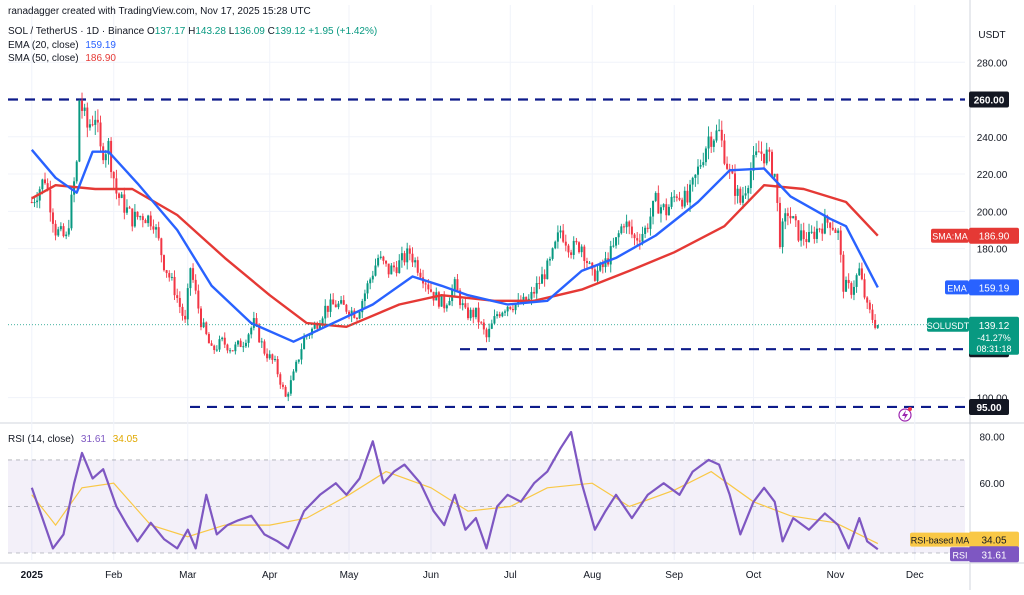 Image resolution: width=1024 pixels, height=595 pixels. What do you see at coordinates (992, 175) in the screenshot?
I see `price-tick-label: 220.00` at bounding box center [992, 175].